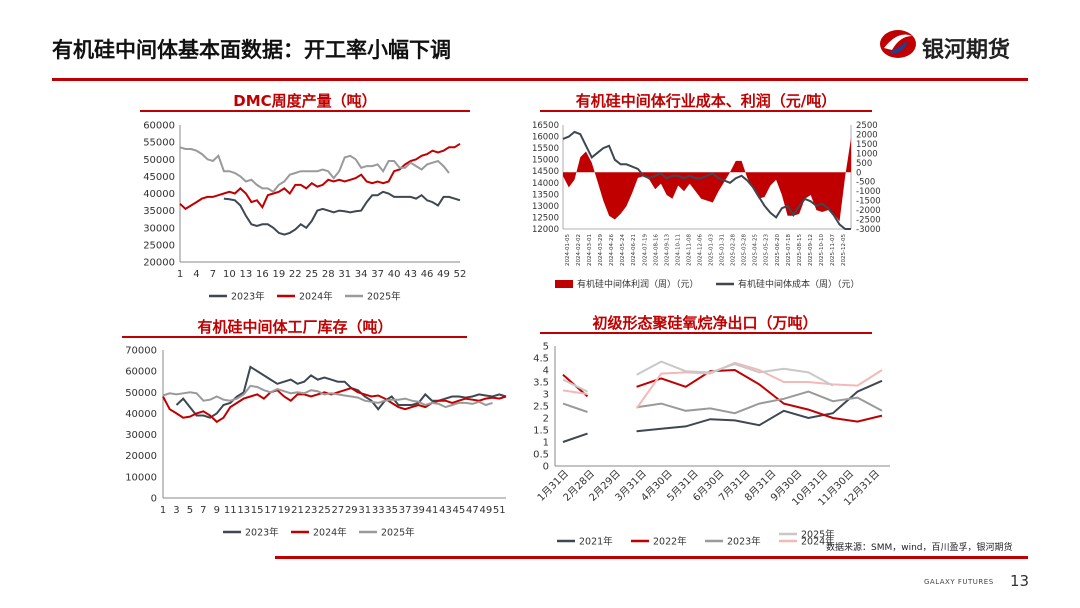 This screenshot has height=608, width=1080. I want to click on page-number: 13, so click(1020, 581).